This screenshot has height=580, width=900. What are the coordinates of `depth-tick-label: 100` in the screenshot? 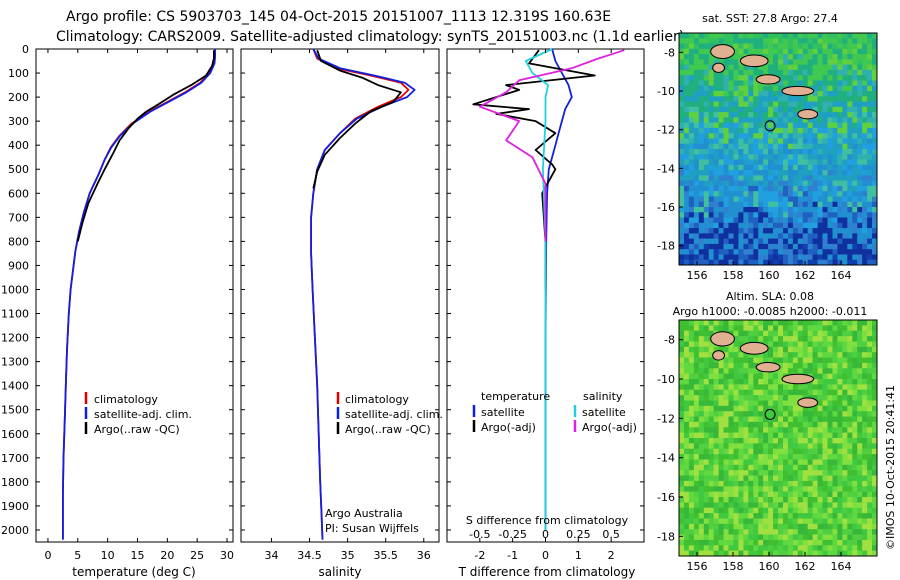 It's located at (18, 73).